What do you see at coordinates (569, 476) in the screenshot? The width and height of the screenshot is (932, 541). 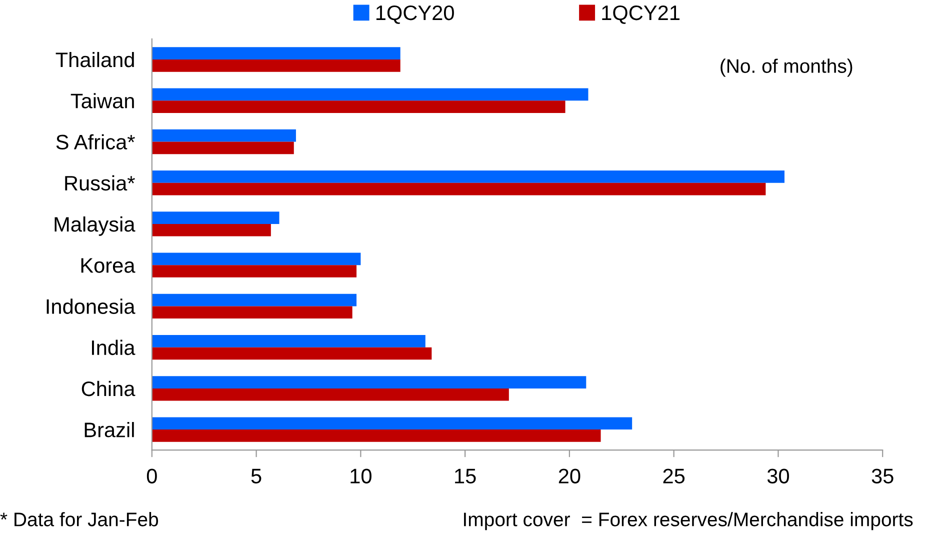 I see `x-tick-label: 20` at bounding box center [569, 476].